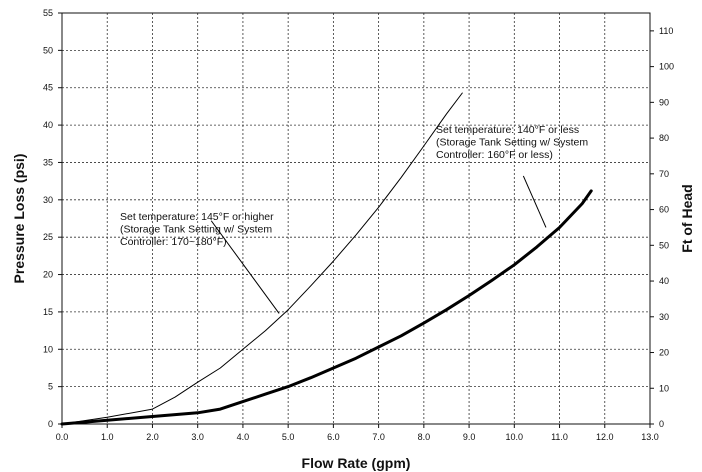 The height and width of the screenshot is (472, 702). What do you see at coordinates (494, 155) in the screenshot?
I see `annotation-2-line-3: Controller: 160°F or less)` at bounding box center [494, 155].